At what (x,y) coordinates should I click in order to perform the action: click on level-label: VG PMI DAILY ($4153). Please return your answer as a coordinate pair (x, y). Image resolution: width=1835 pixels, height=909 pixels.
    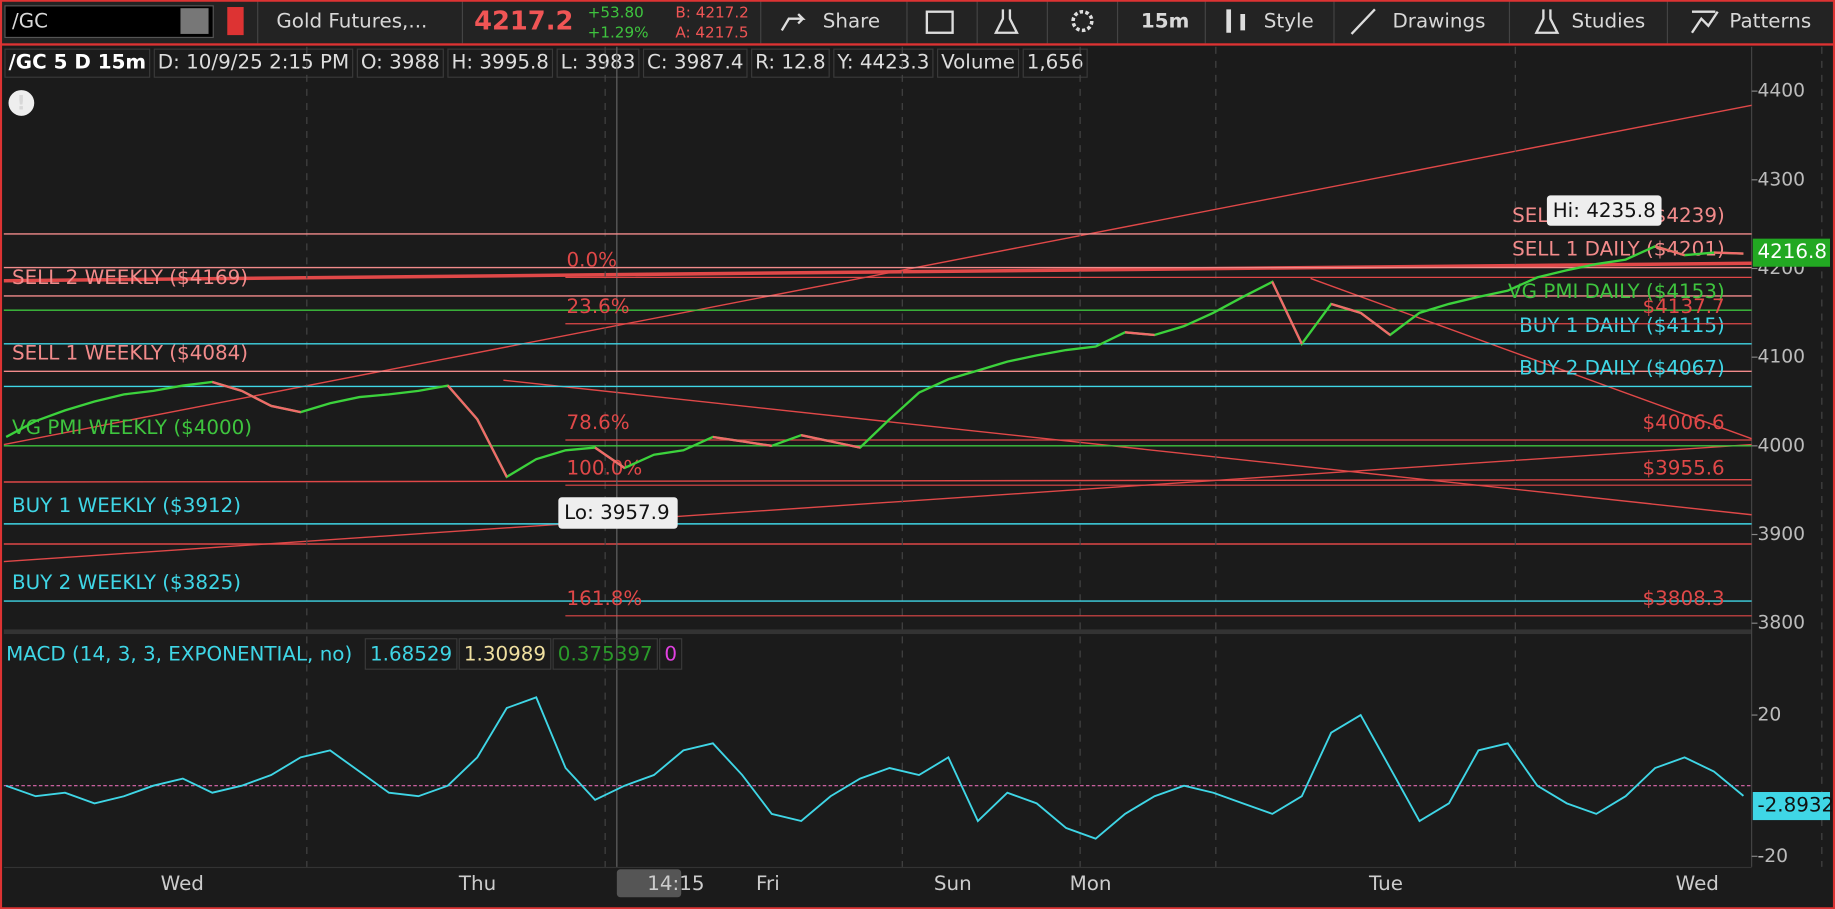
    Looking at the image, I should click on (1616, 291).